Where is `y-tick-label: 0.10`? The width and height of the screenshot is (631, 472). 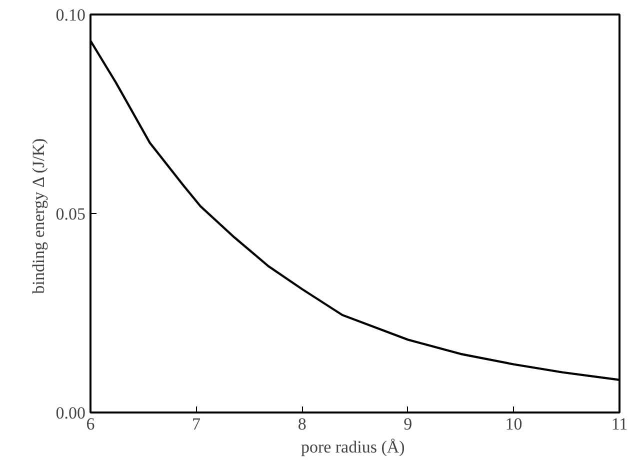
y-tick-label: 0.10 is located at coordinates (71, 15).